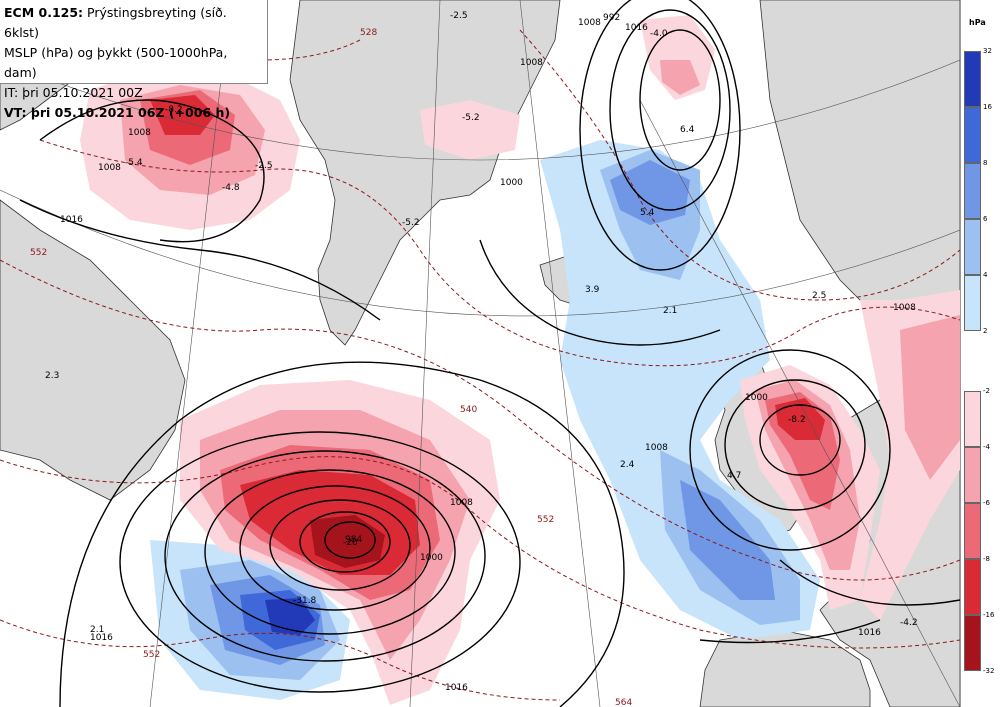 Image resolution: width=1000 pixels, height=707 pixels. Describe the element at coordinates (425, 173) in the screenshot. I see `greenland-land` at that location.